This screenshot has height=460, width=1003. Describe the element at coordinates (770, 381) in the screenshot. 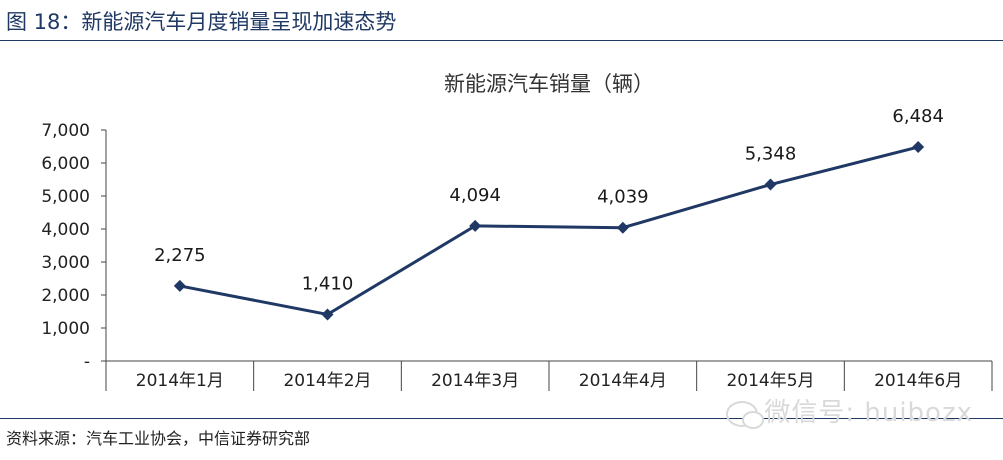

I see `x-tick-label: 2014年5月` at that location.